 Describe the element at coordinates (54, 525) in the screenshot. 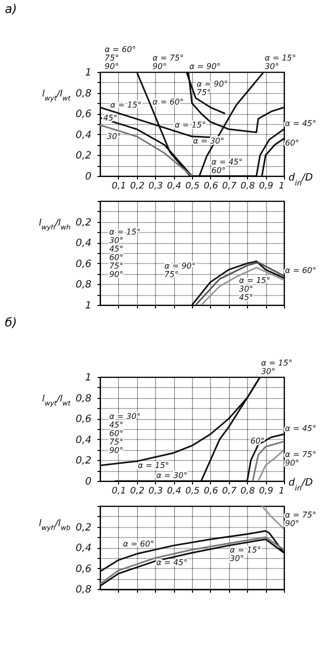

I see `y-axis-title: l$_{wyh}$/l$_{wb}$` at that location.